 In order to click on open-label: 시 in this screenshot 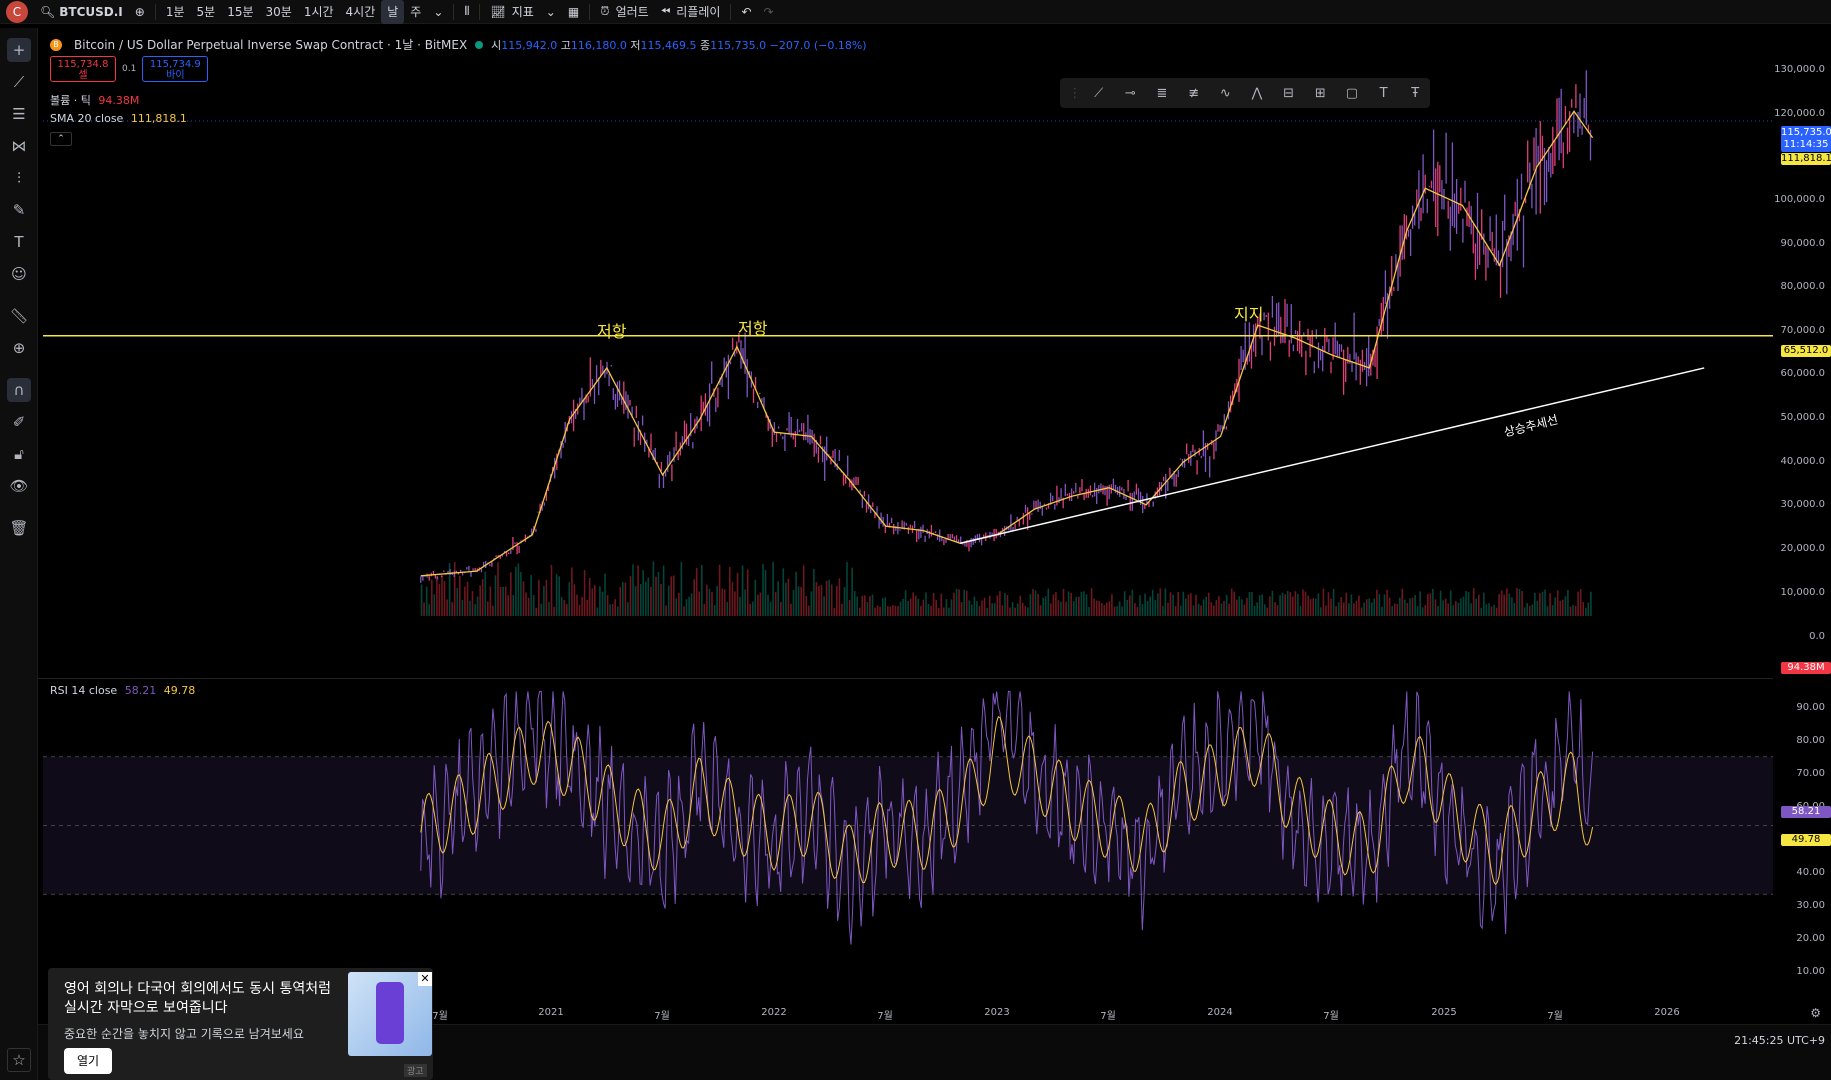, I will do `click(496, 45)`.